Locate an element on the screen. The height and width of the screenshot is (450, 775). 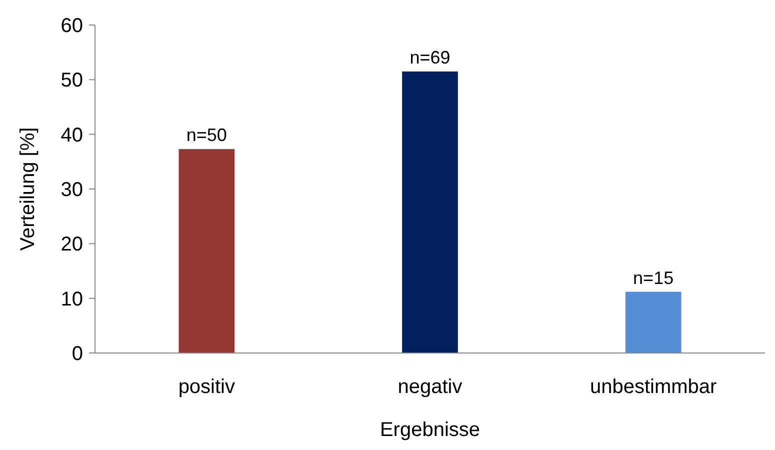
annotation: n=69 is located at coordinates (430, 57).